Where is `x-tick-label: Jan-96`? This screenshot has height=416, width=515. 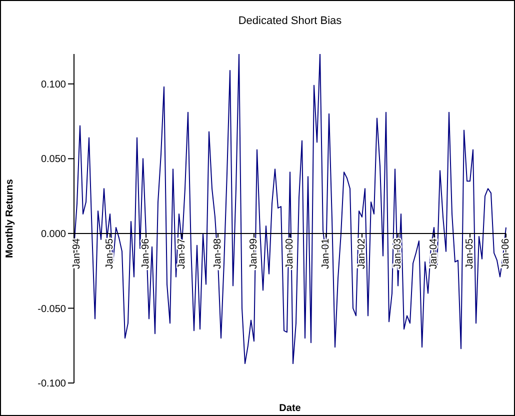
x-tick-label: Jan-96 is located at coordinates (146, 254).